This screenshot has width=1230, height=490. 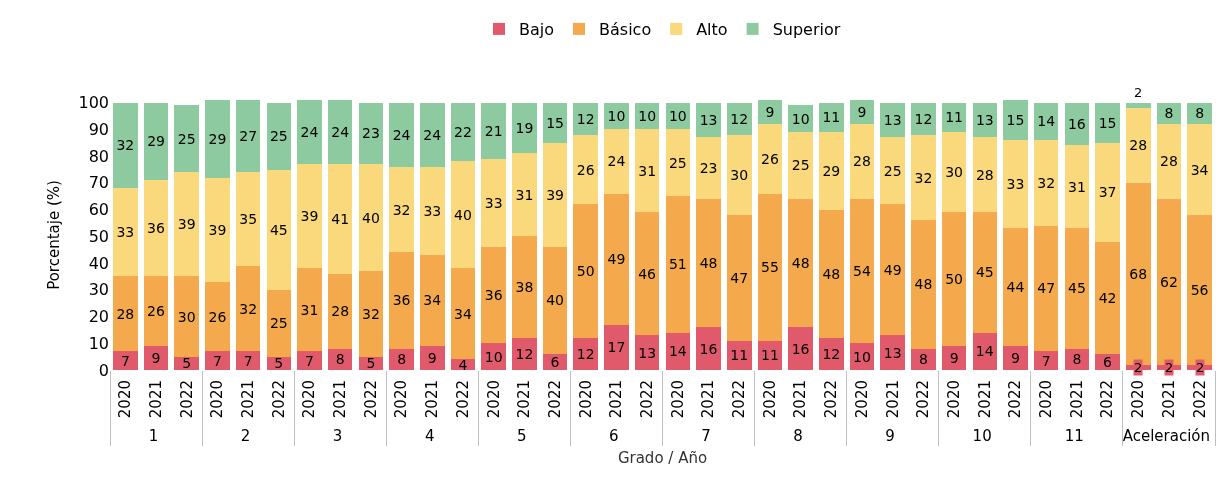 What do you see at coordinates (1107, 297) in the screenshot?
I see `data-label: 42` at bounding box center [1107, 297].